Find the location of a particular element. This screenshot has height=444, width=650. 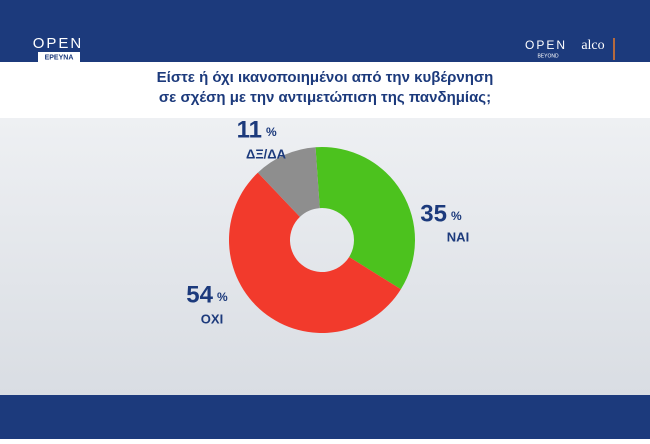

value-label: 35 is located at coordinates (433, 213).